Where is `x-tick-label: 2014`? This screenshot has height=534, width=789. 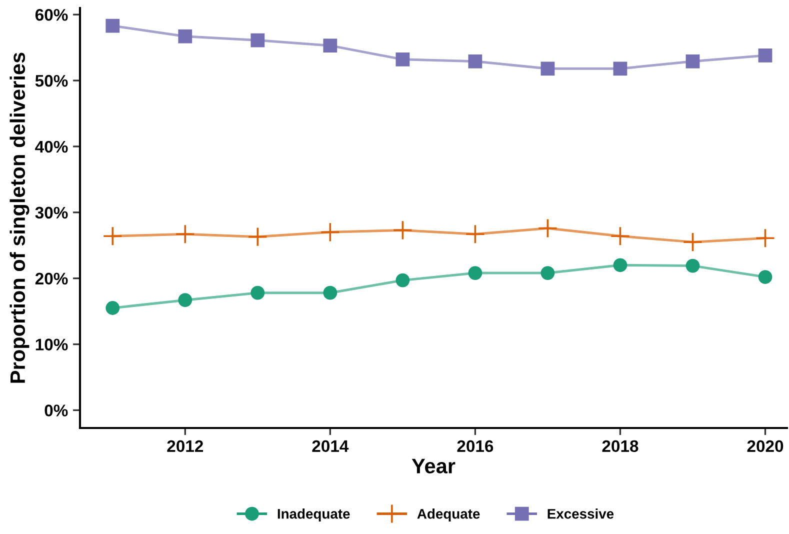
x-tick-label: 2014 is located at coordinates (330, 446).